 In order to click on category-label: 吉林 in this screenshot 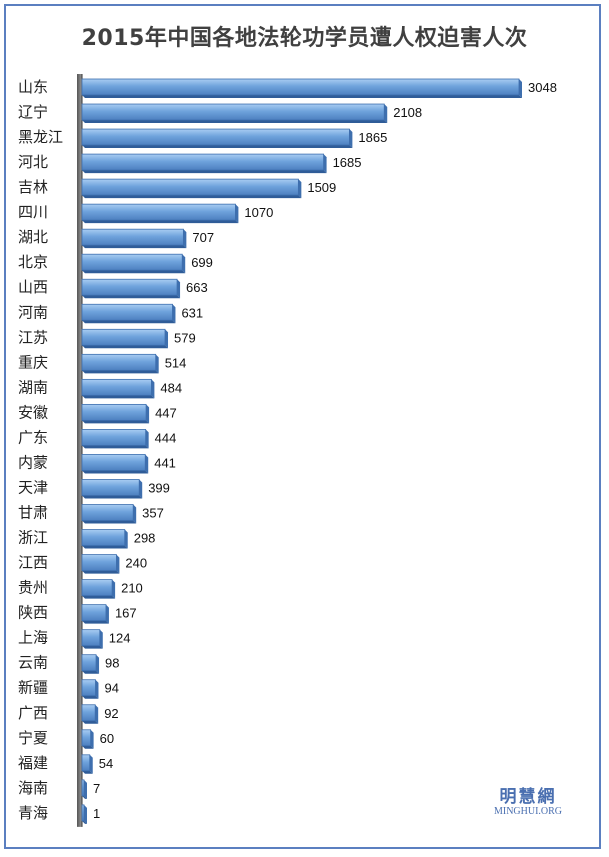, I will do `click(33, 187)`.